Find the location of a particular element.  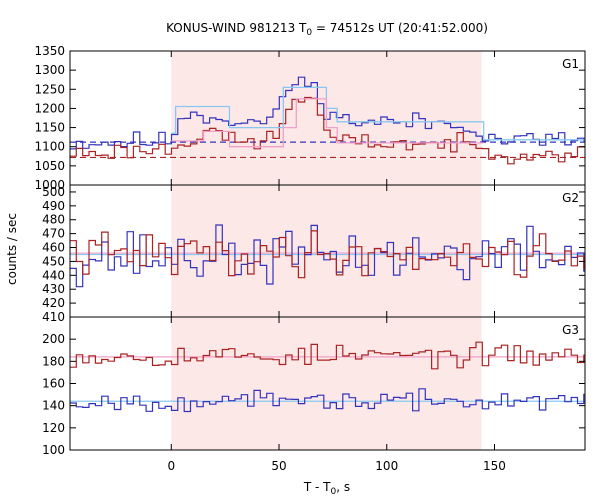

panel-label: G1 is located at coordinates (570, 64).